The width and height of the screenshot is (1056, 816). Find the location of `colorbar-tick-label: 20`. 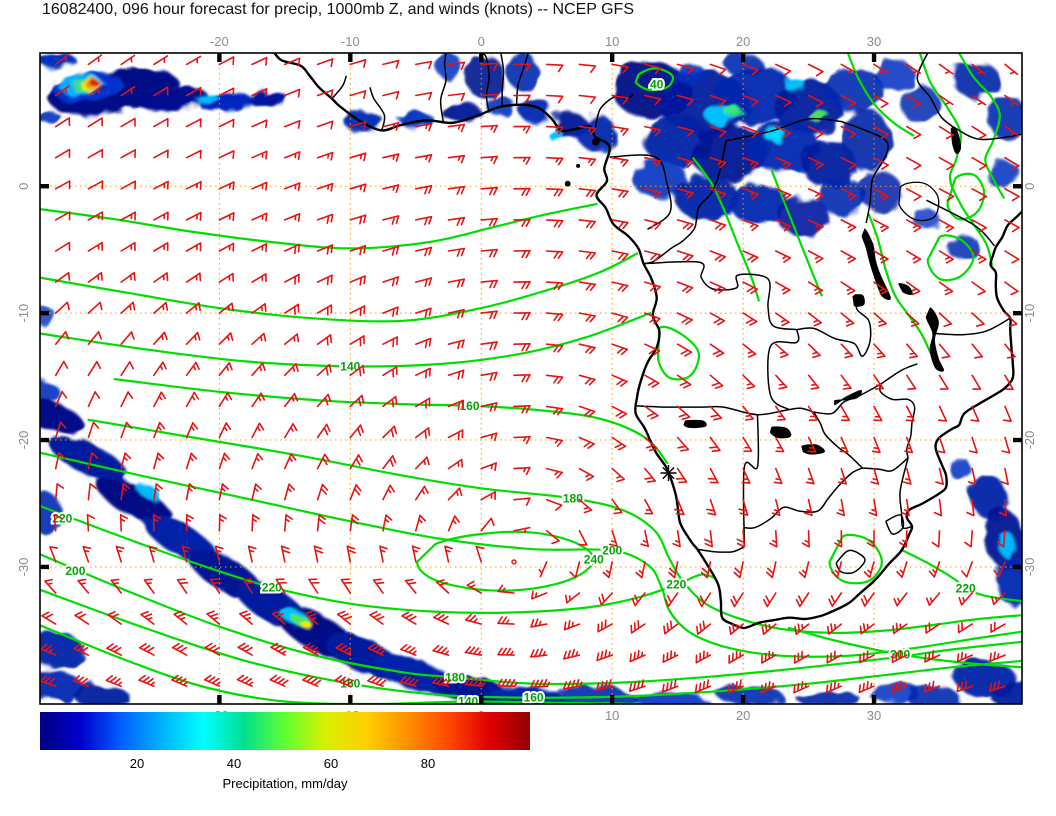

colorbar-tick-label: 20 is located at coordinates (137, 763).